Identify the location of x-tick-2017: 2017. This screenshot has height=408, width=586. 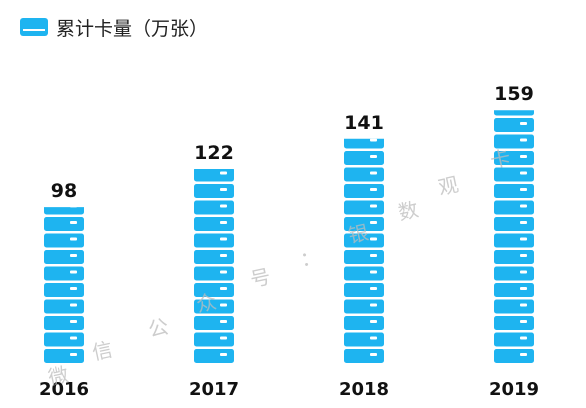
(214, 389).